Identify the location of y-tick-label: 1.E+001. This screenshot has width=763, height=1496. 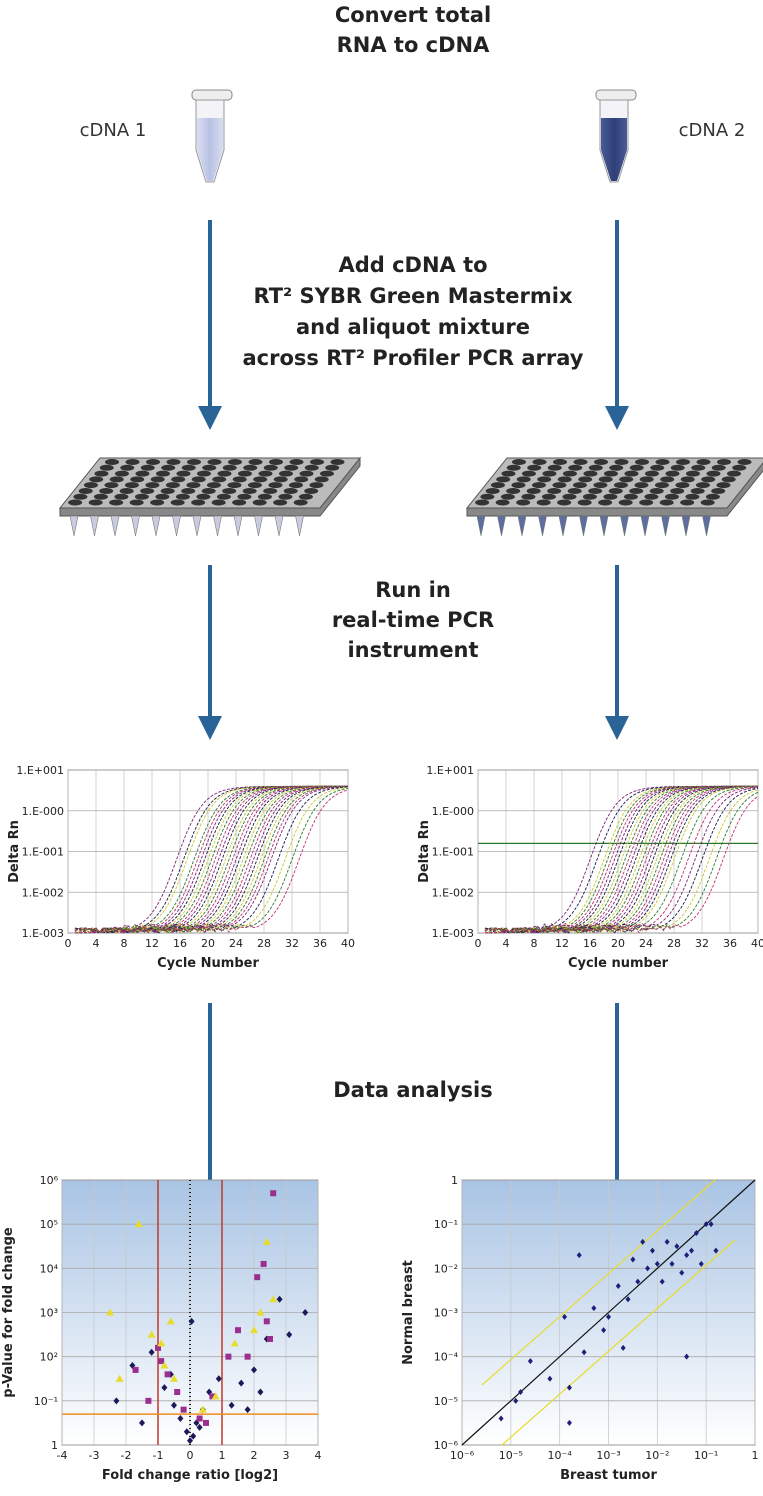
(450, 770).